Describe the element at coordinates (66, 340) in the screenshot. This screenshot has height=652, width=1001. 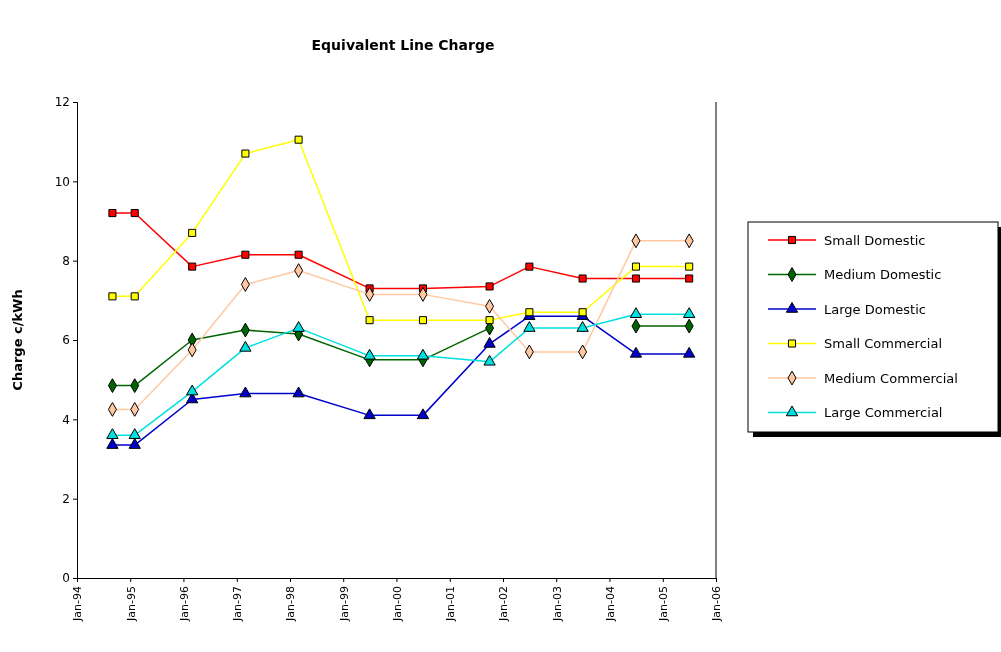
I see `y-tick-label: 6` at that location.